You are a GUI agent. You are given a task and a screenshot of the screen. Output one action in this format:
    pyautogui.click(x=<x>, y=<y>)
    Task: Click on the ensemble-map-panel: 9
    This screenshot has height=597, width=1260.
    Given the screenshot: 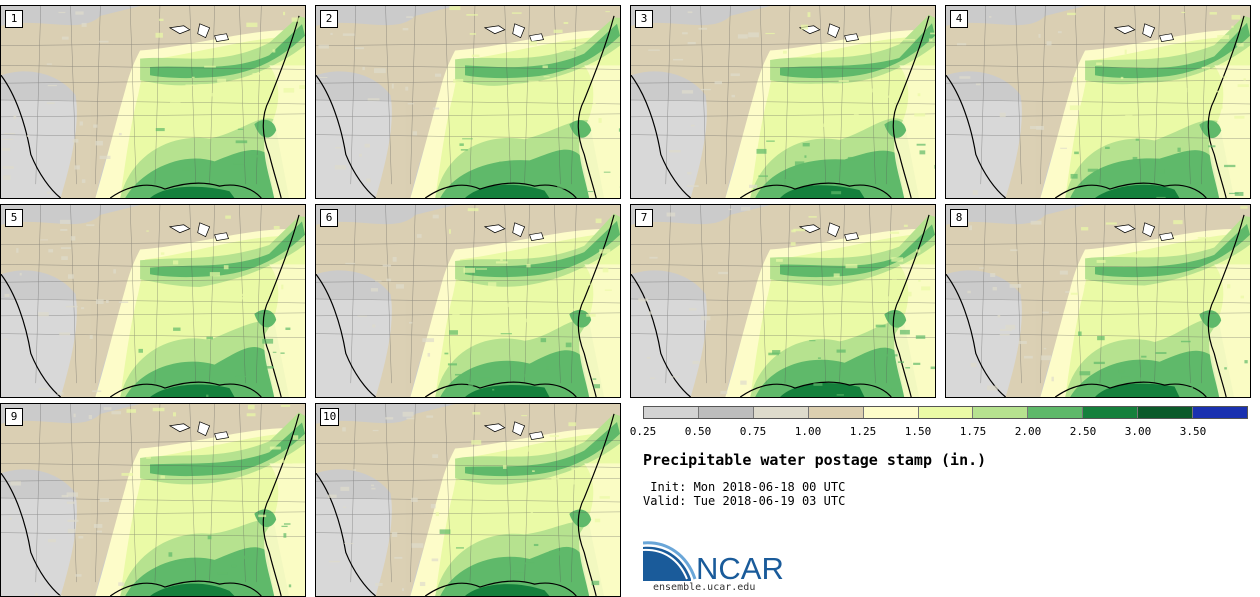 What is the action you would take?
    pyautogui.click(x=153, y=500)
    